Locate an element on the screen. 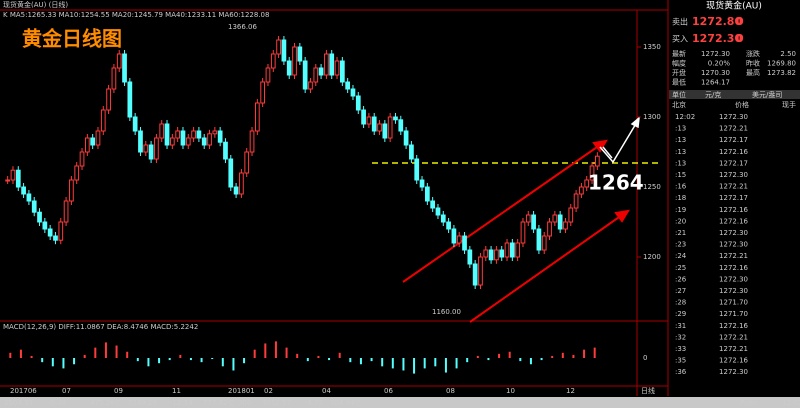 This screenshot has width=800, height=408. tick-time: :23 is located at coordinates (680, 245).